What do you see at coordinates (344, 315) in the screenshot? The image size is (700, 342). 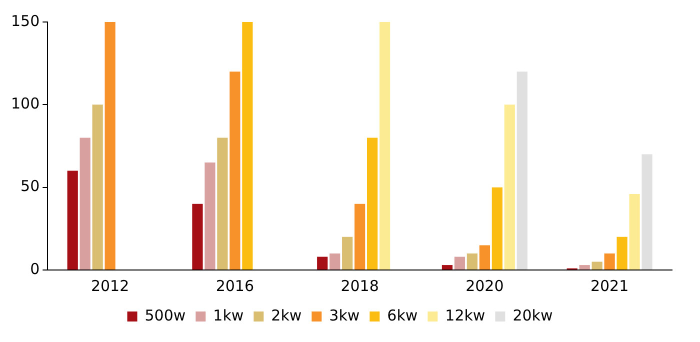 I see `legend-label: 3kw` at bounding box center [344, 315].